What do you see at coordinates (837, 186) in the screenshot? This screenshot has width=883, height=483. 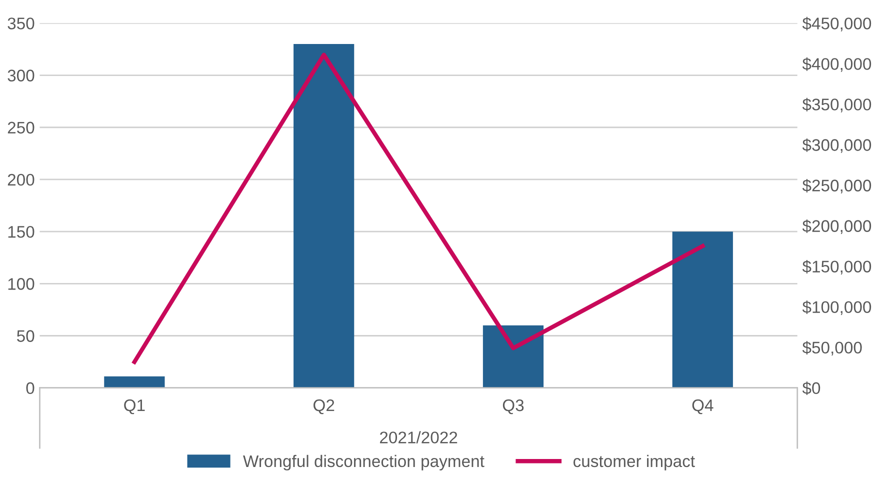 I see `y2-tick-label: $250,000` at bounding box center [837, 186].